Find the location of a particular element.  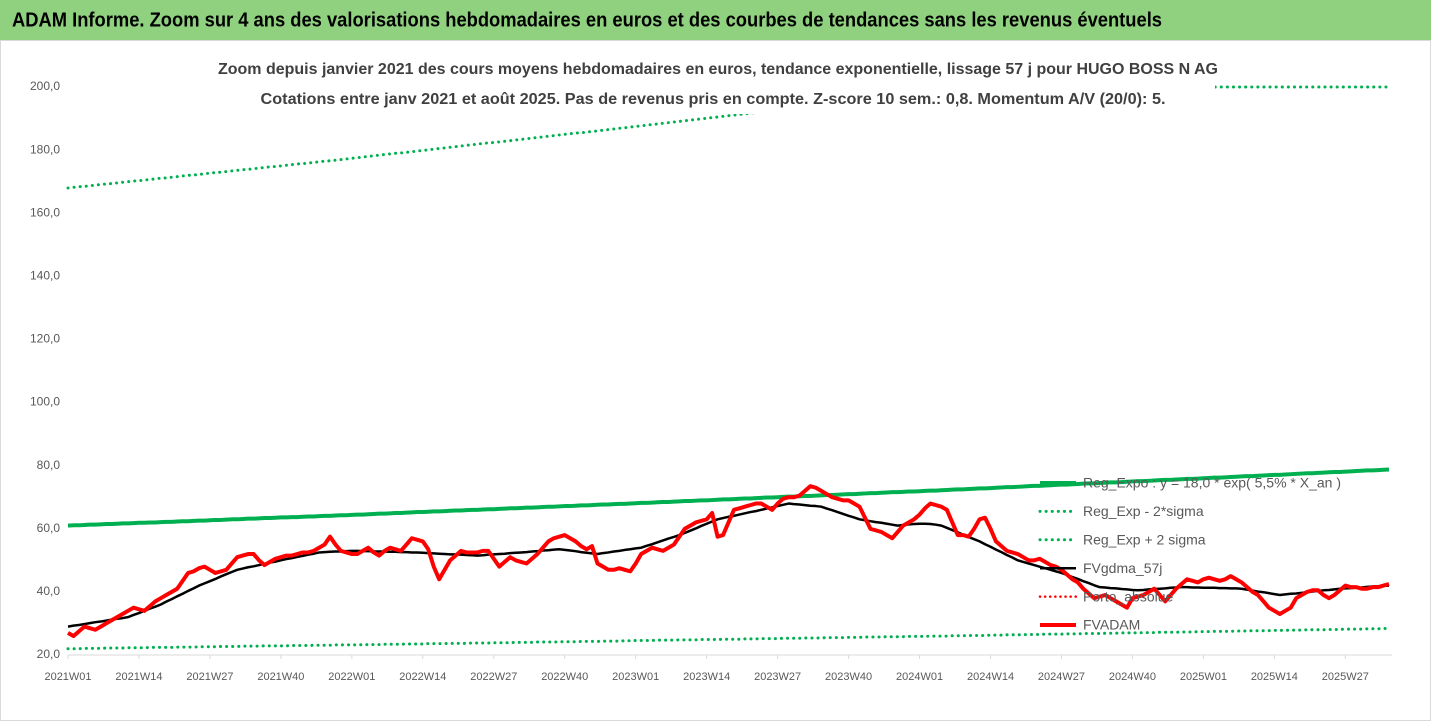

y-tick-label: 40,0 is located at coordinates (49, 591).